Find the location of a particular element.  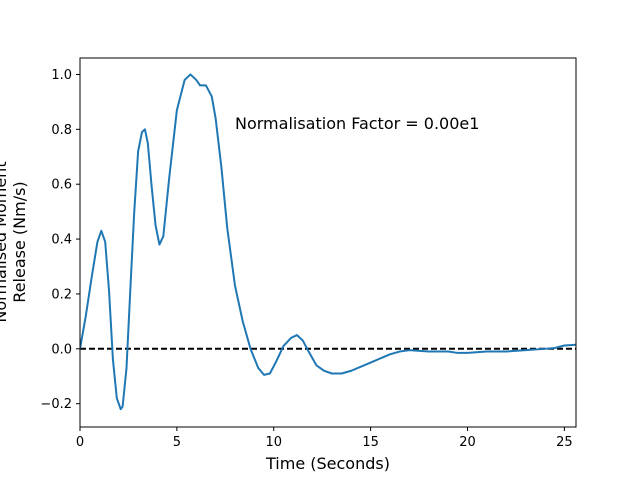

y-tick-label: 0.0 is located at coordinates (61, 349).